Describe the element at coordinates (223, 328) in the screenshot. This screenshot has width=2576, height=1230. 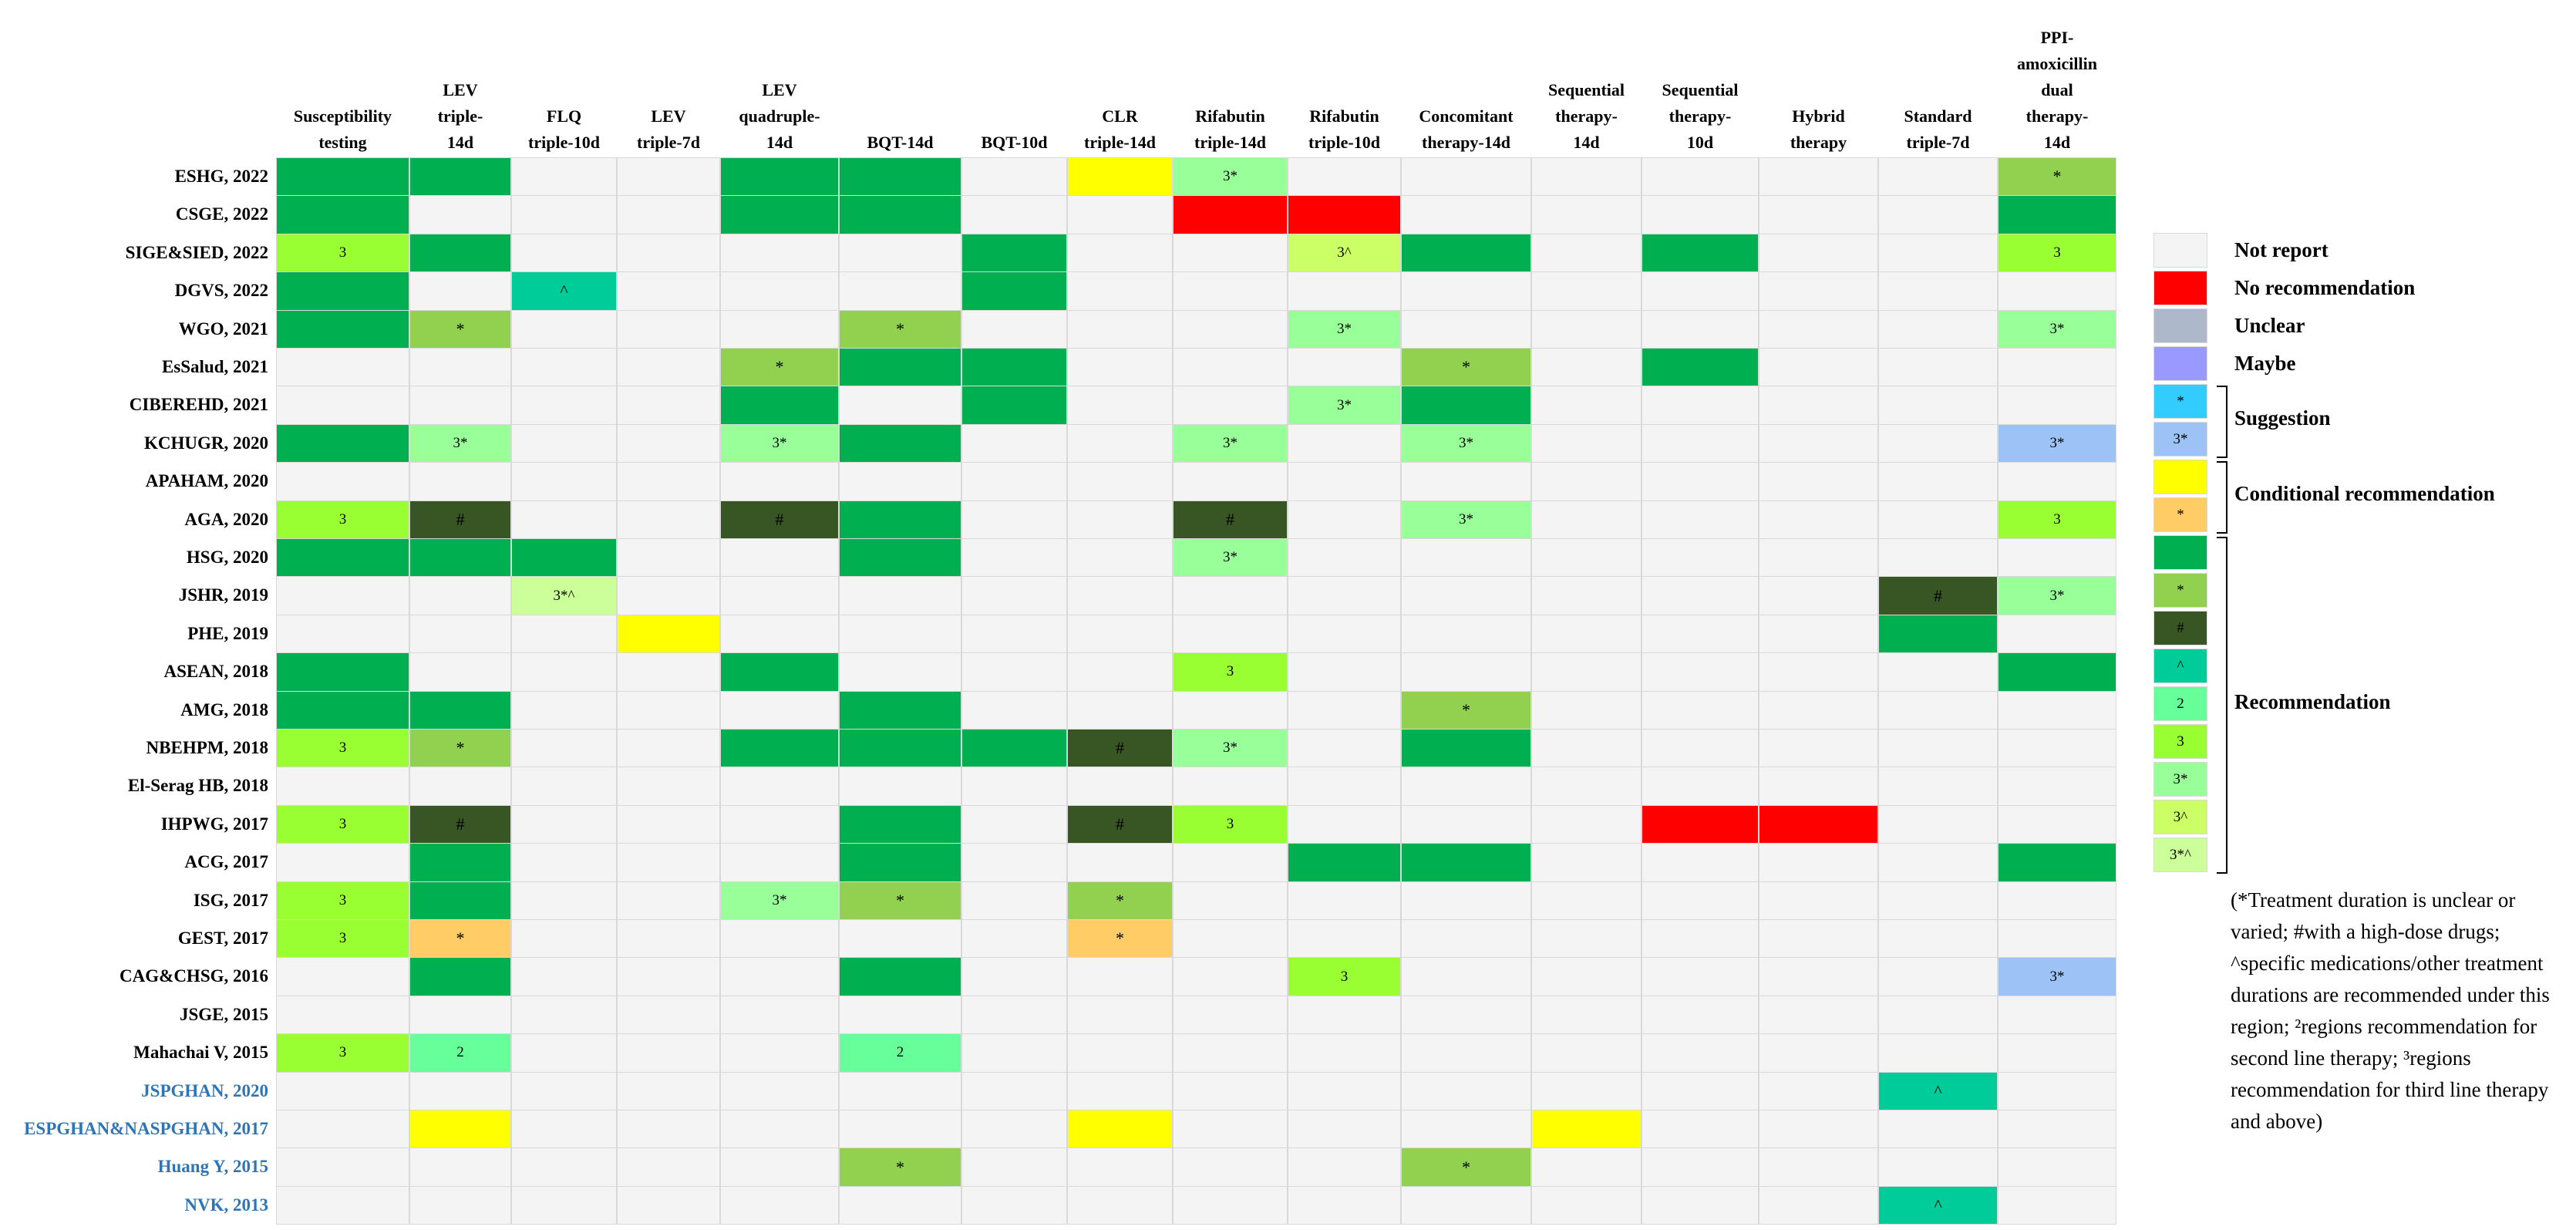
I see `row-label: WGO, 2021` at that location.